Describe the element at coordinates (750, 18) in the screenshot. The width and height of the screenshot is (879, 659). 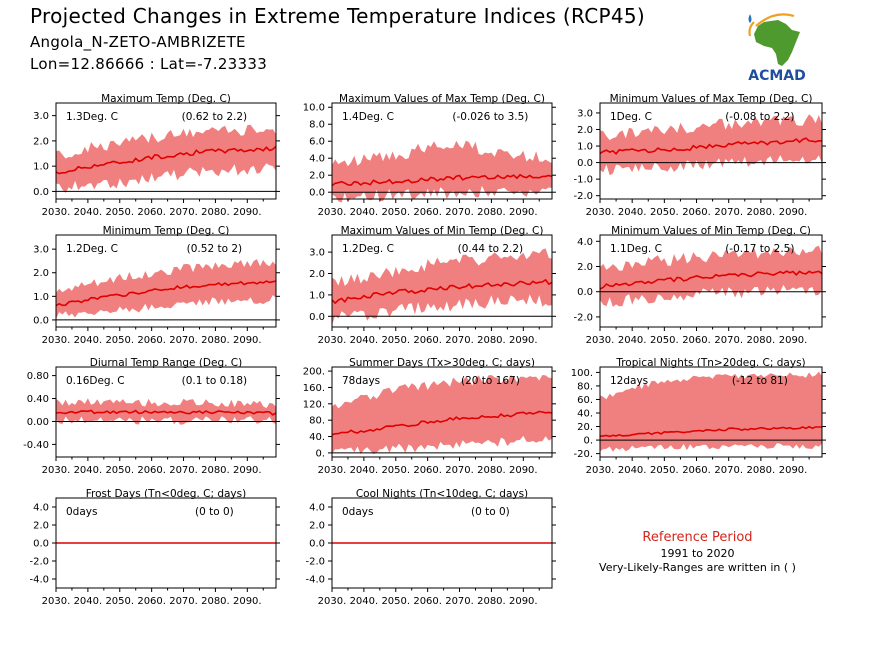
I see `water-drop-icon` at that location.